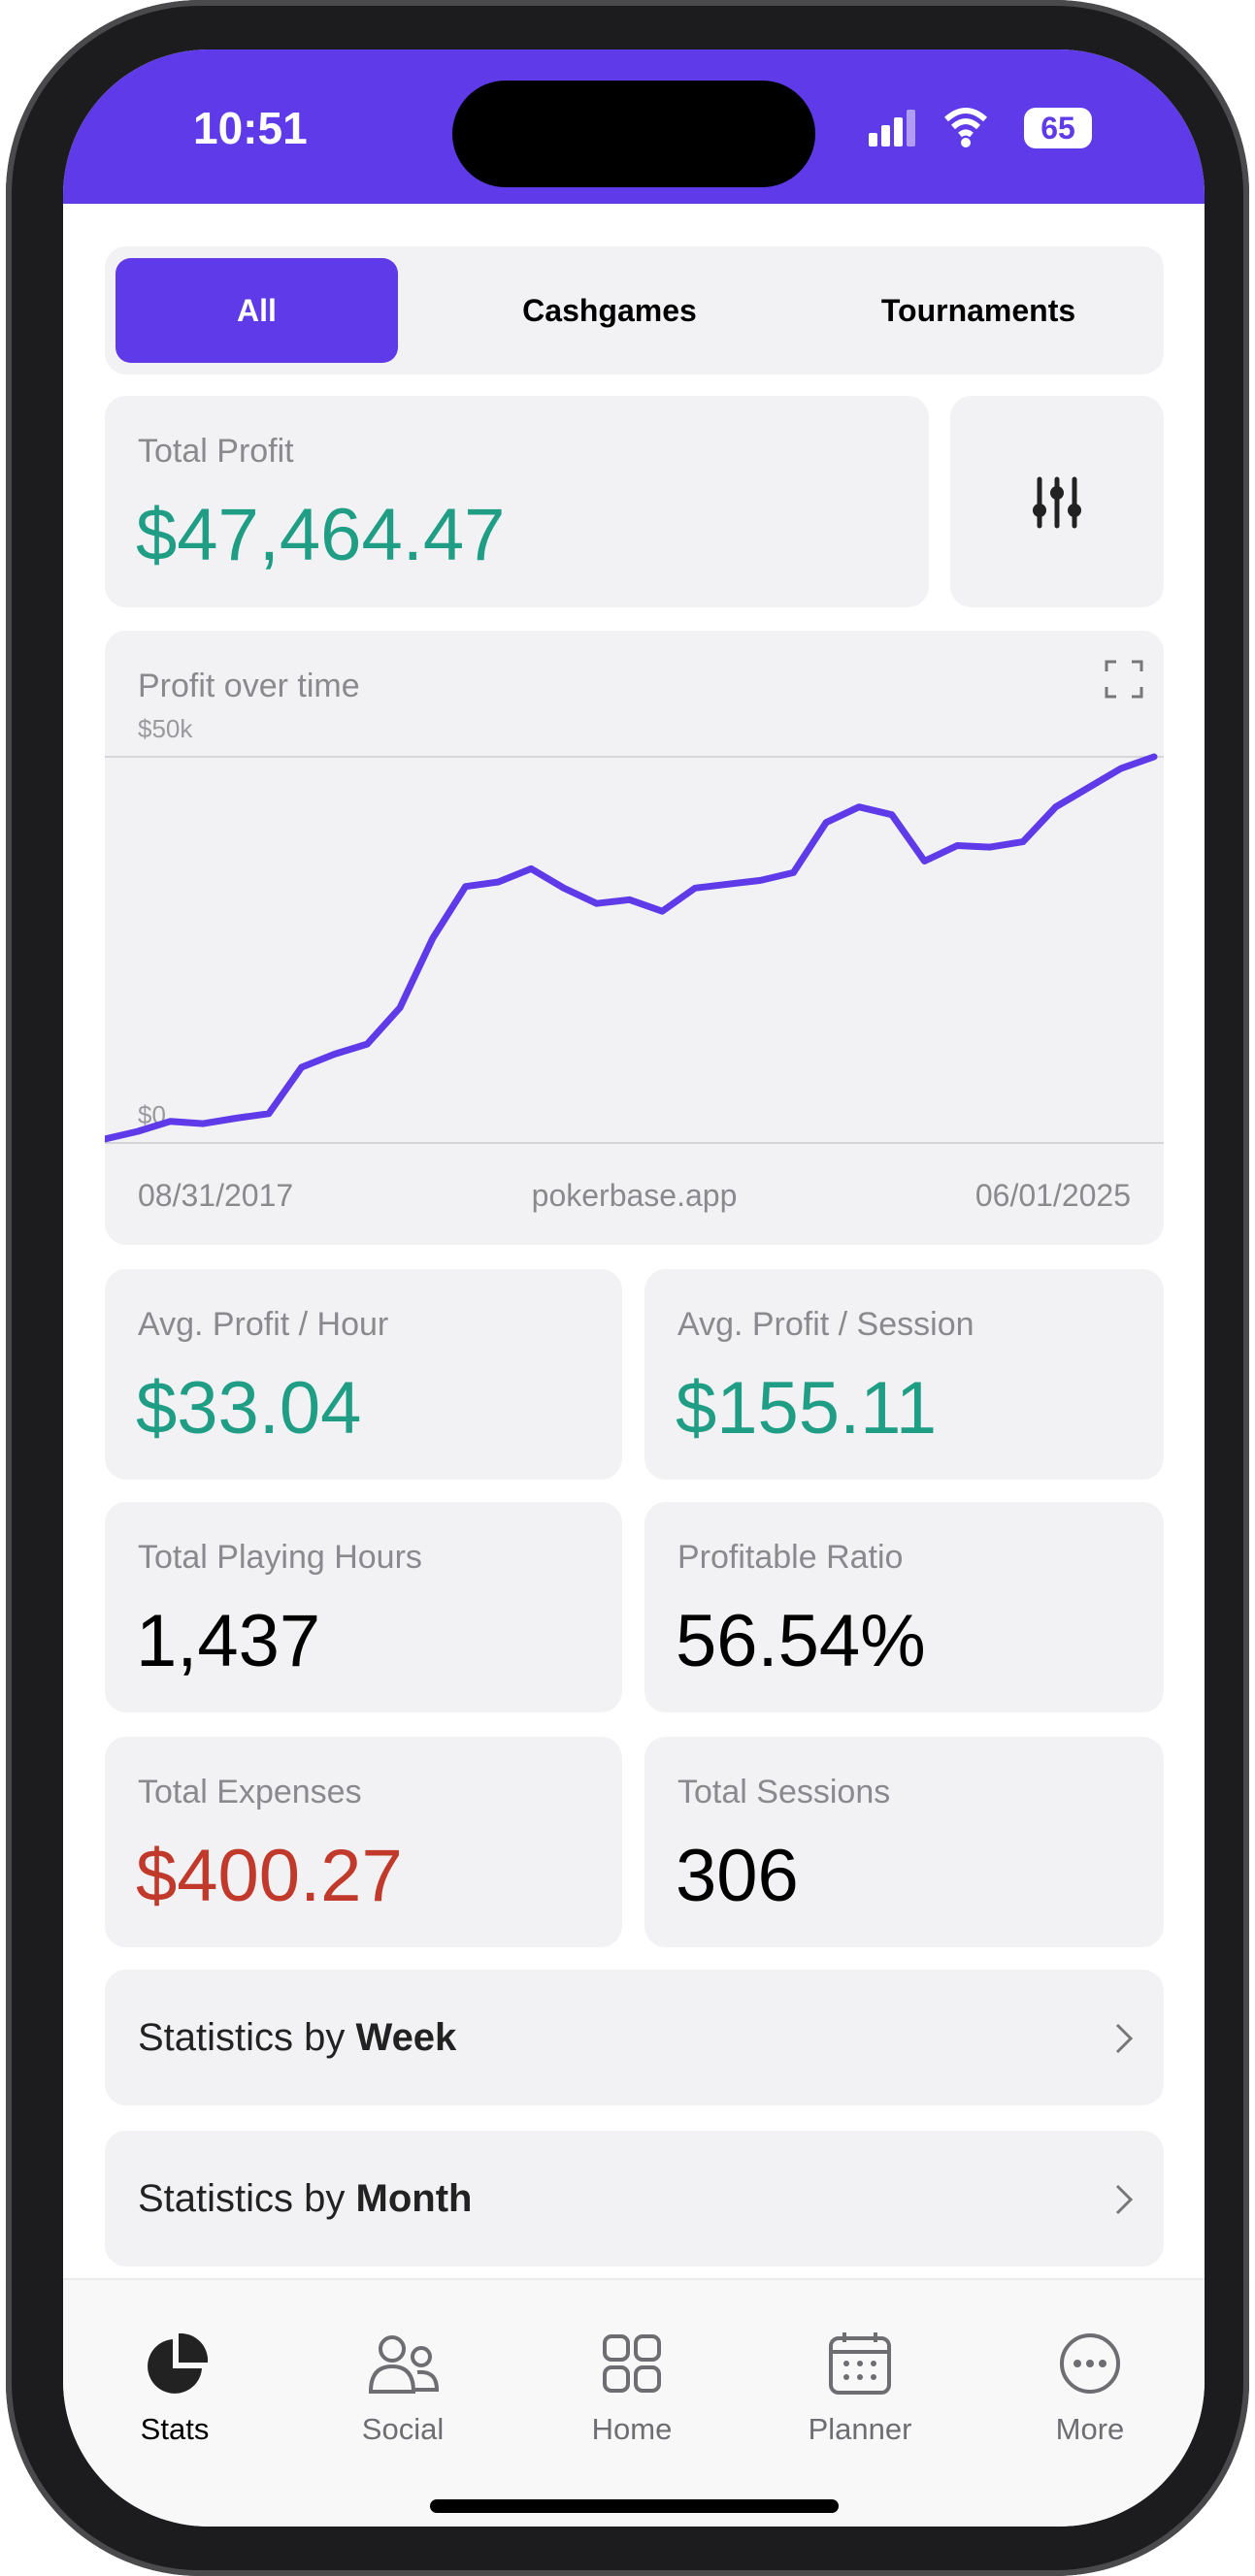 The width and height of the screenshot is (1255, 2576). What do you see at coordinates (634, 2199) in the screenshot?
I see `stats-link: Statistics by Month` at bounding box center [634, 2199].